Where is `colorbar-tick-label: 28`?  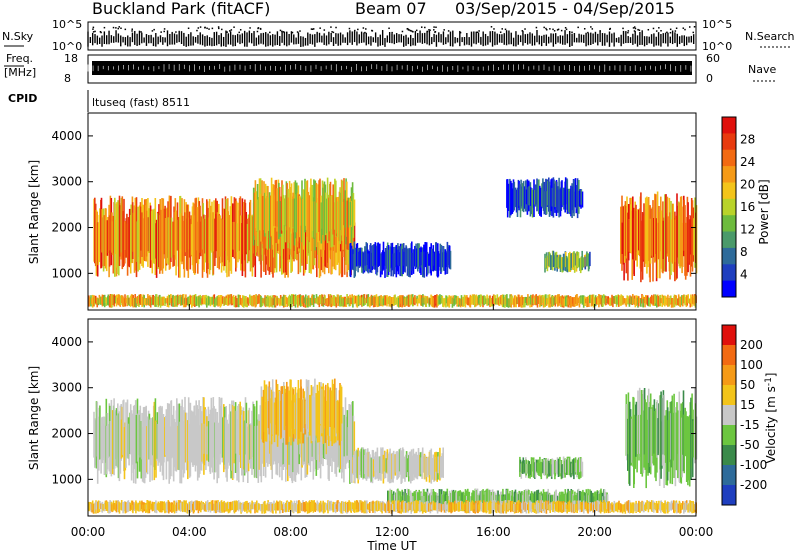
colorbar-tick-label: 28 is located at coordinates (747, 140).